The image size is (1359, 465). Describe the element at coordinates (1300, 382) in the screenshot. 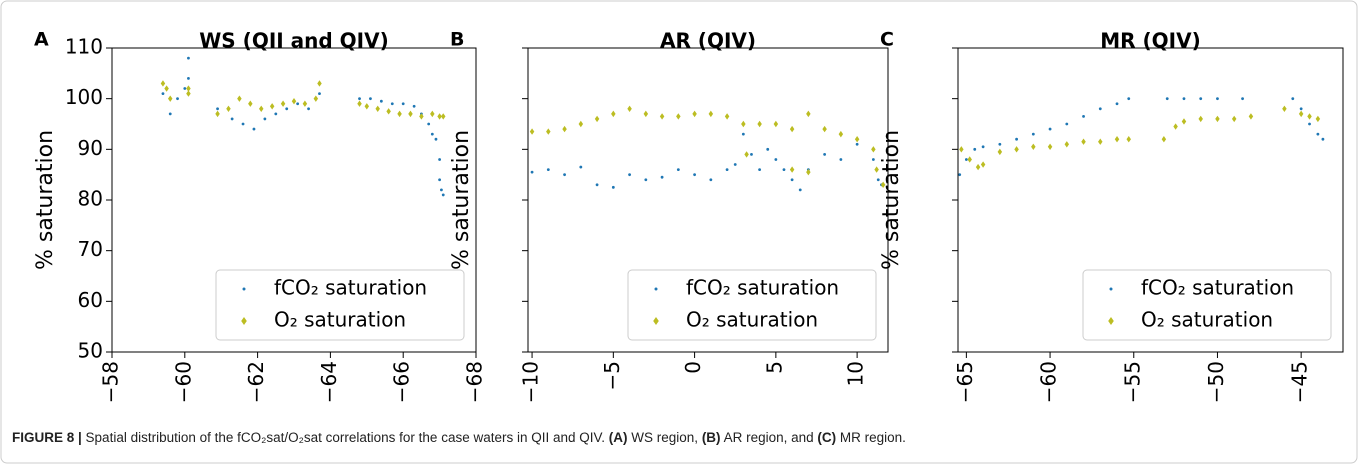

I see `x-tick-label: −45` at that location.